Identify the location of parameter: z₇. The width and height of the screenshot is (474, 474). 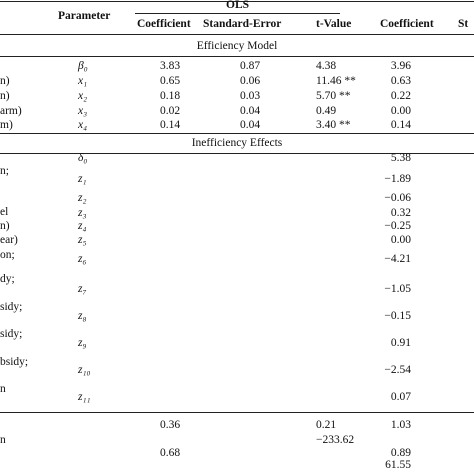
(82, 289).